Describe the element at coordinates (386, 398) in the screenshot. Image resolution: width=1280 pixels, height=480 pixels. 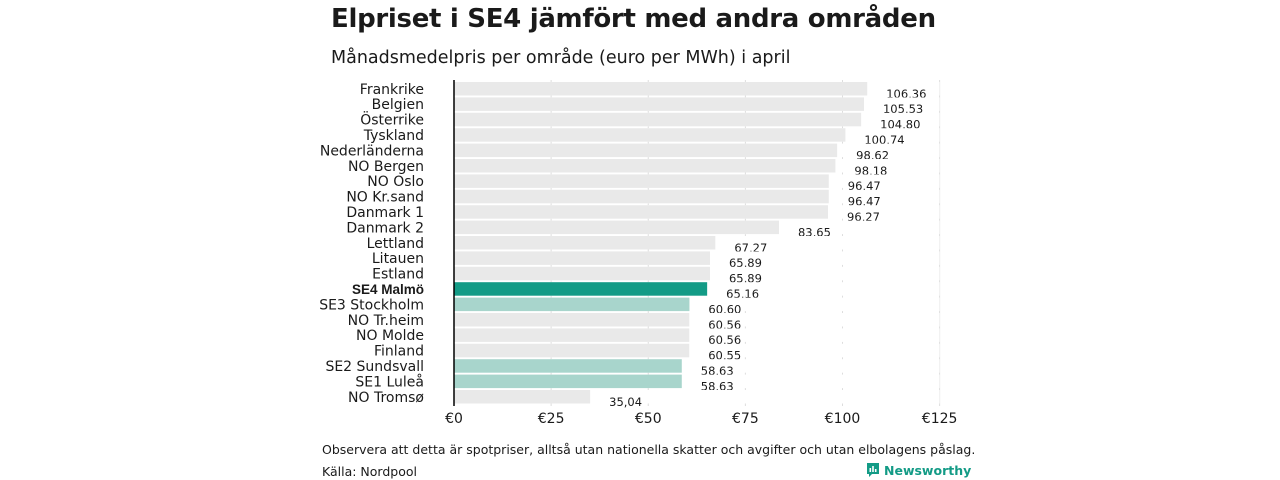
I see `category-label: NO Tromsø` at that location.